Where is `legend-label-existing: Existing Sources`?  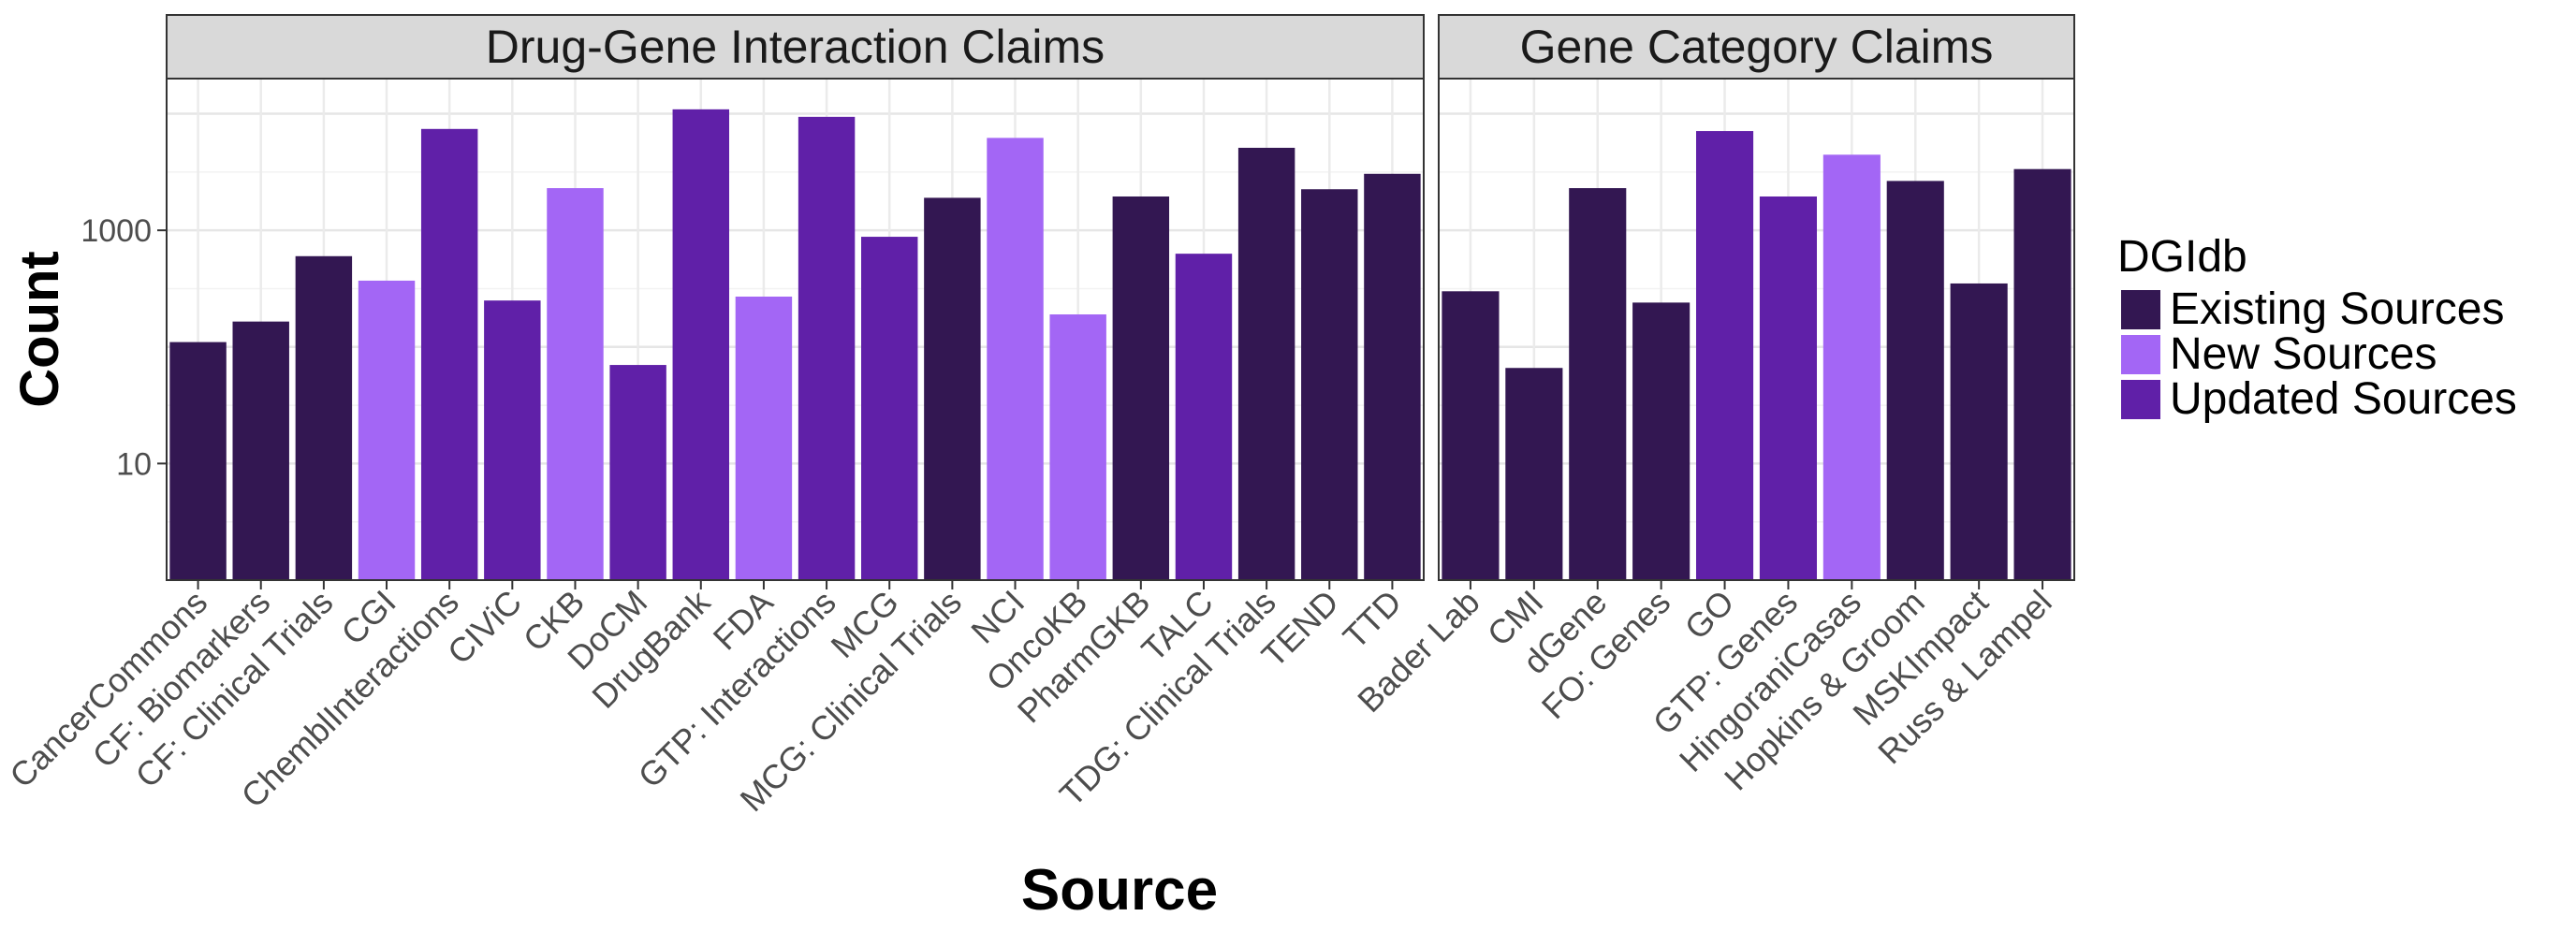
legend-label-existing: Existing Sources is located at coordinates (2337, 309).